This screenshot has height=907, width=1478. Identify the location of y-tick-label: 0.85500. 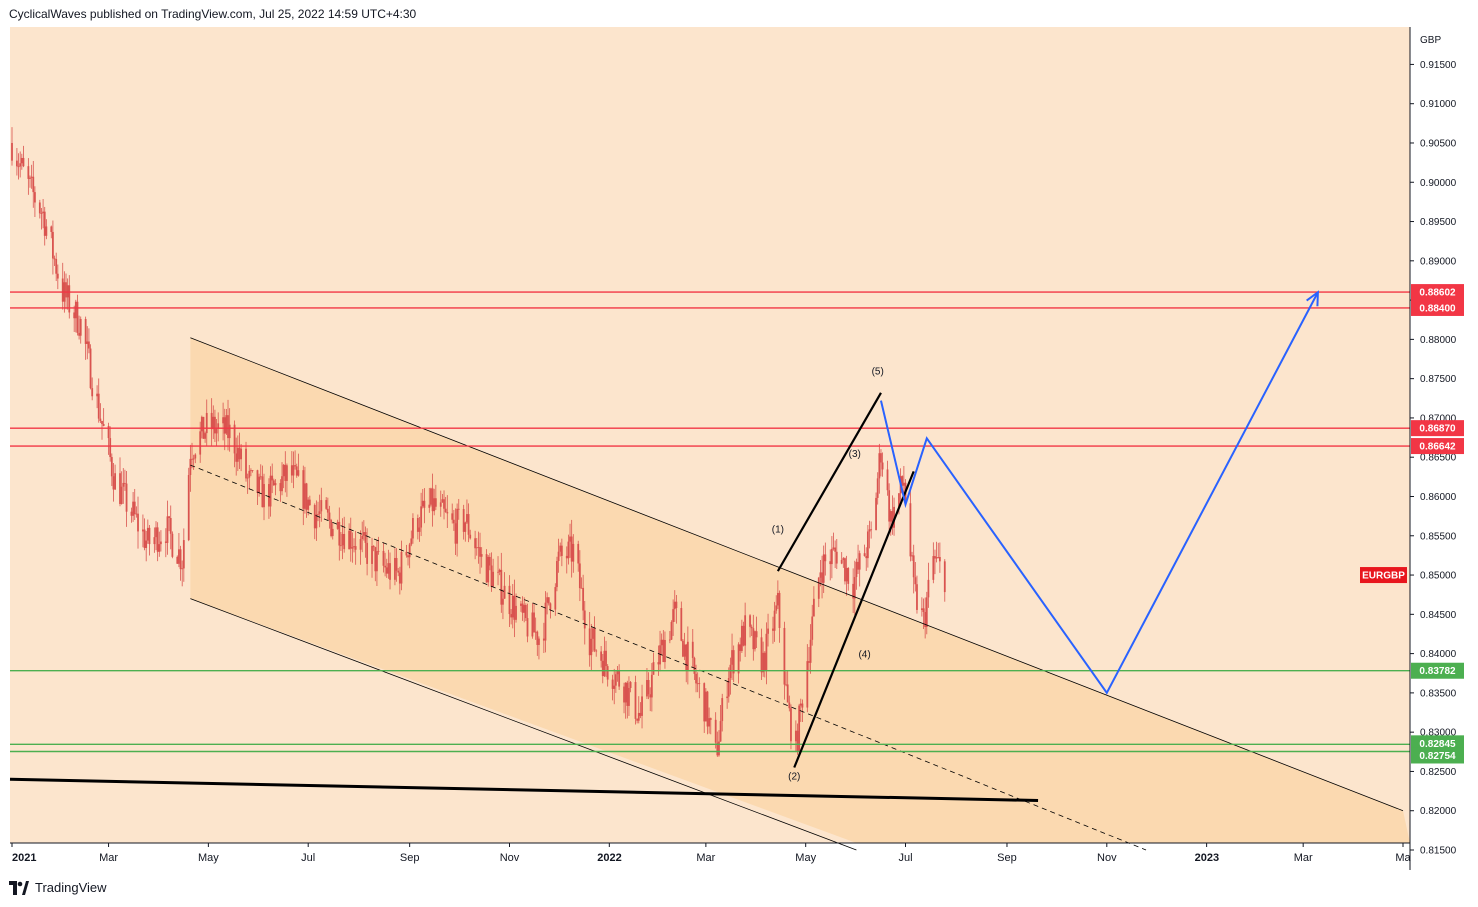
(1438, 536).